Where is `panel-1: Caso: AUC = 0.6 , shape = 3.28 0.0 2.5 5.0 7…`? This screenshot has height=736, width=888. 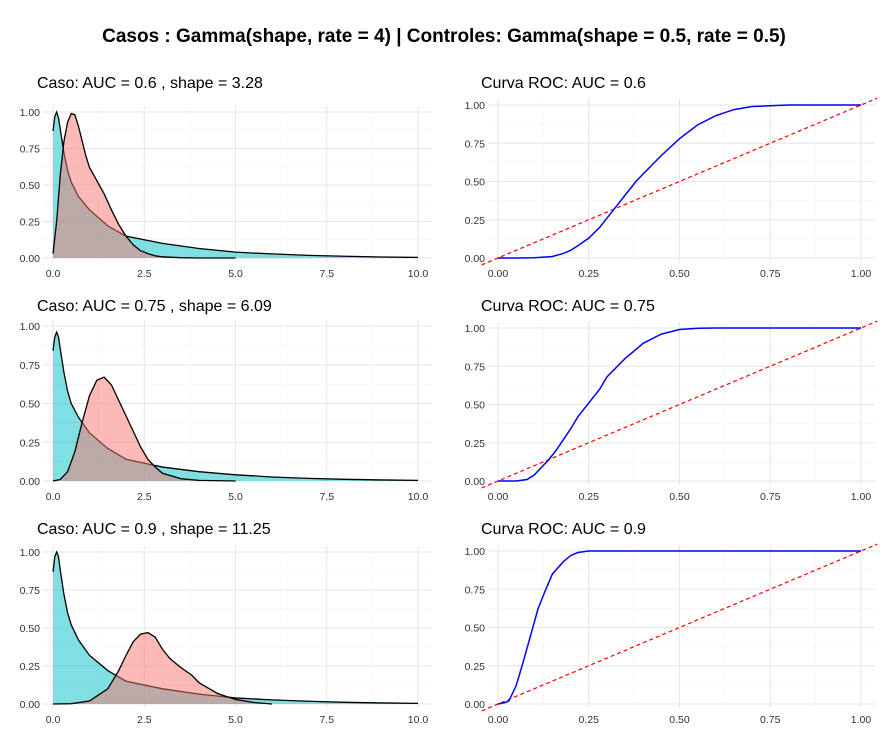 panel-1: Caso: AUC = 0.6 , shape = 3.28 0.0 2.5 5.0 7… is located at coordinates (226, 177).